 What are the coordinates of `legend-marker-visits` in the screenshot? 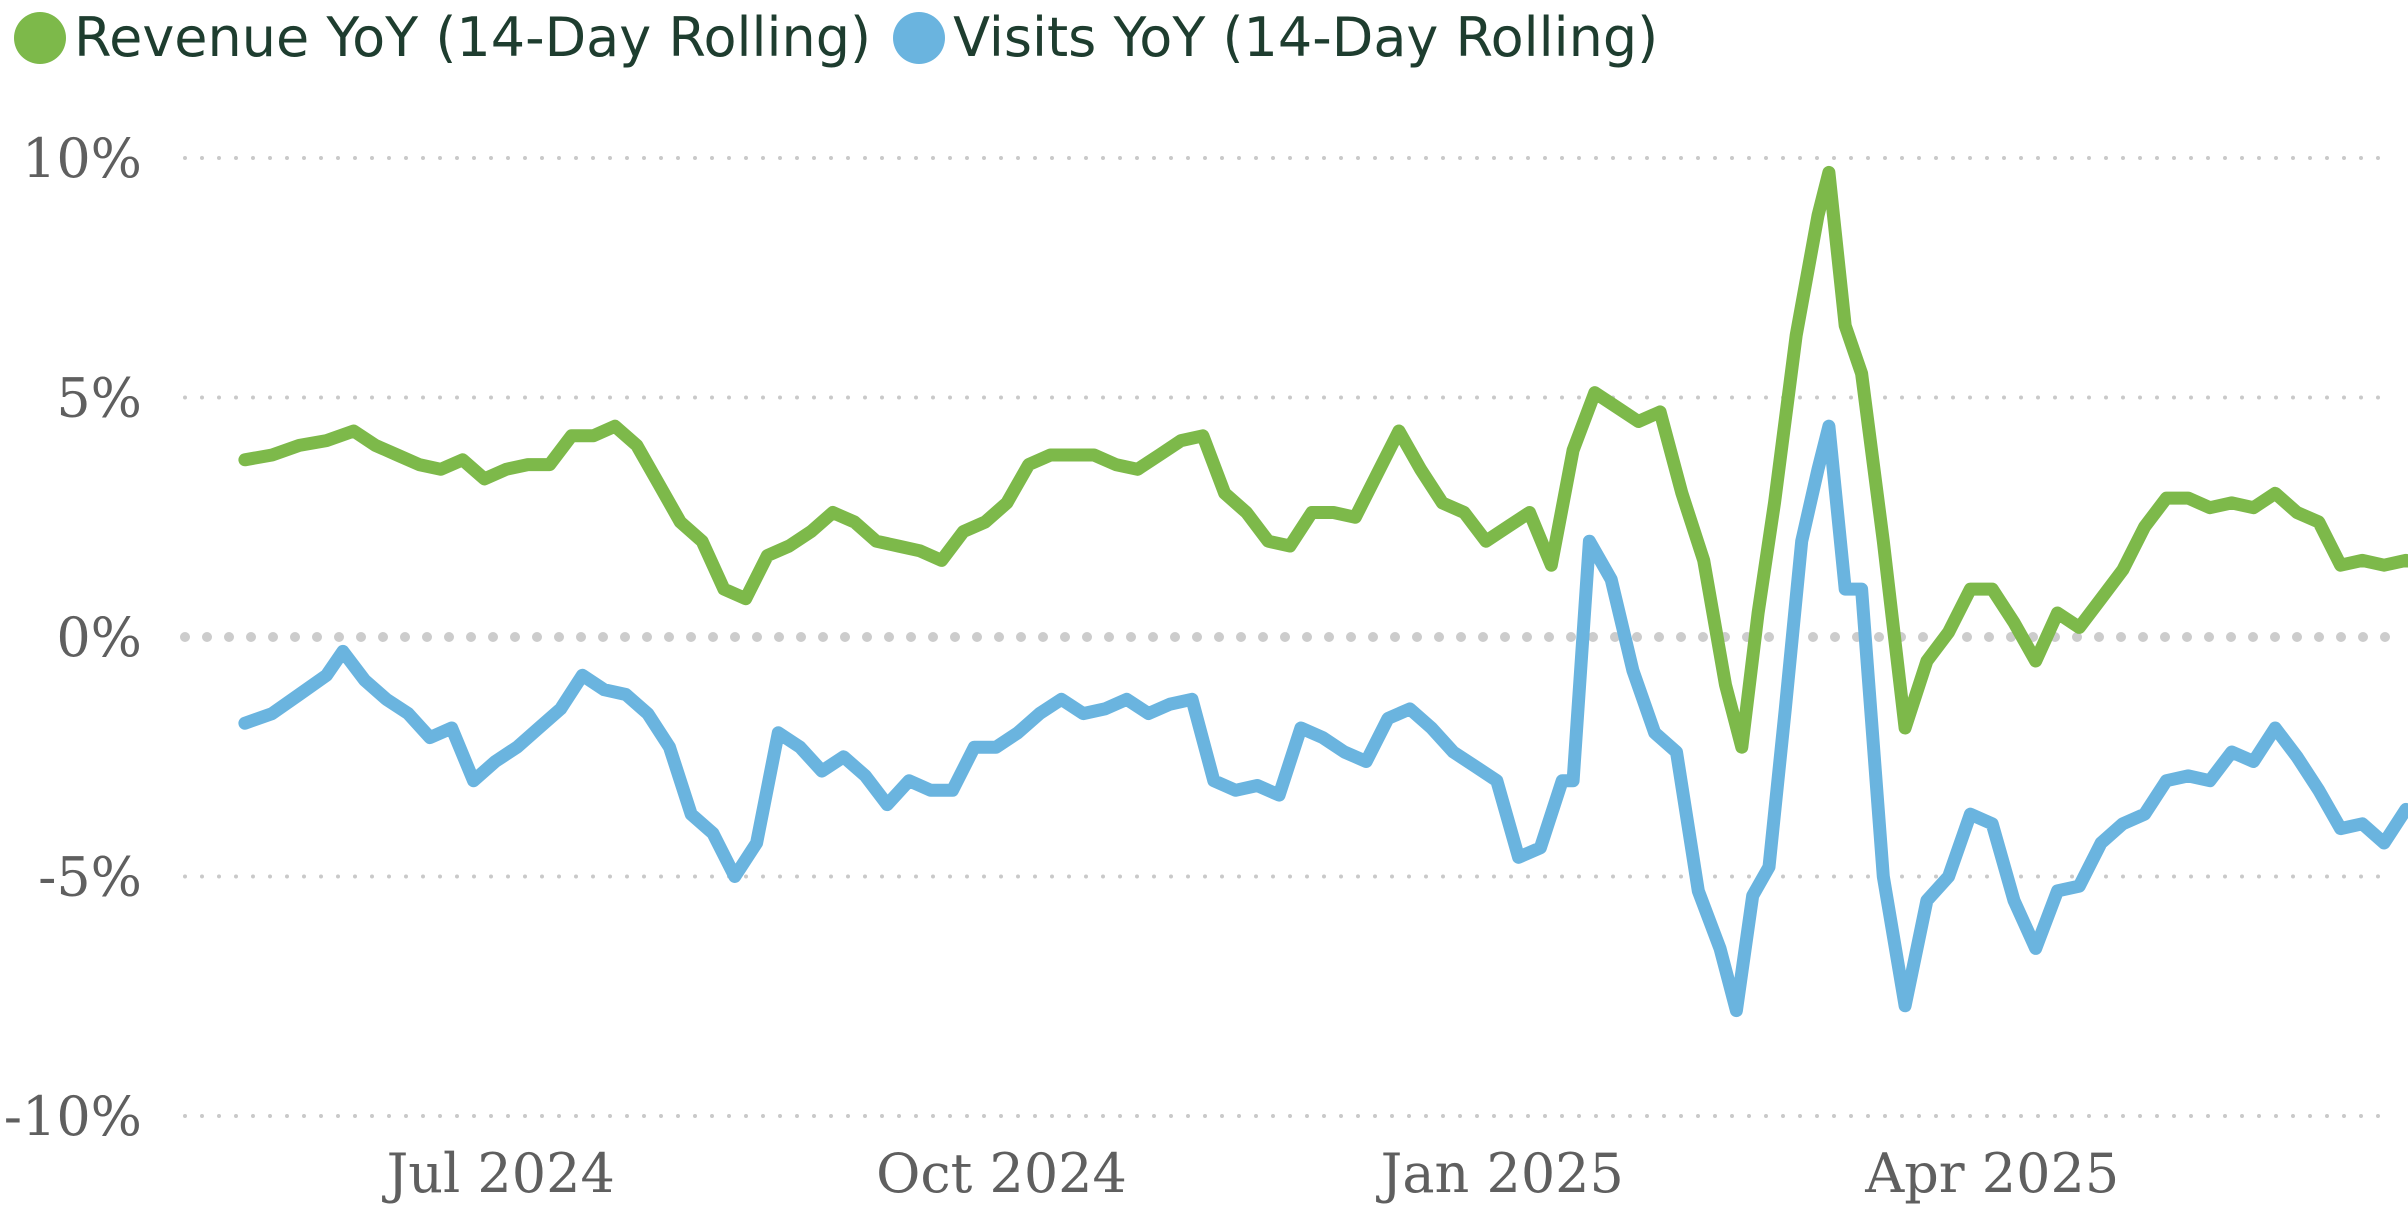 It's located at (919, 37).